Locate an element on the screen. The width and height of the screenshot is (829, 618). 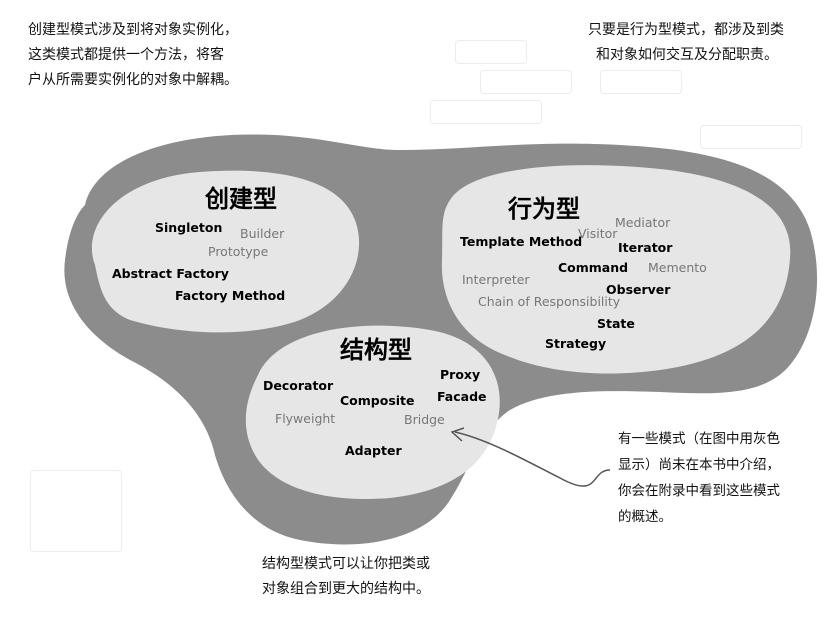
note-line: 有一些模式（在图中用灰色 is located at coordinates (699, 439).